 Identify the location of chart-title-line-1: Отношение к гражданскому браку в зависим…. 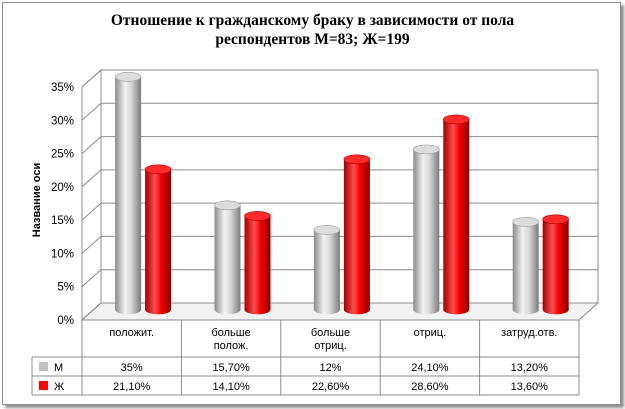
(312, 20).